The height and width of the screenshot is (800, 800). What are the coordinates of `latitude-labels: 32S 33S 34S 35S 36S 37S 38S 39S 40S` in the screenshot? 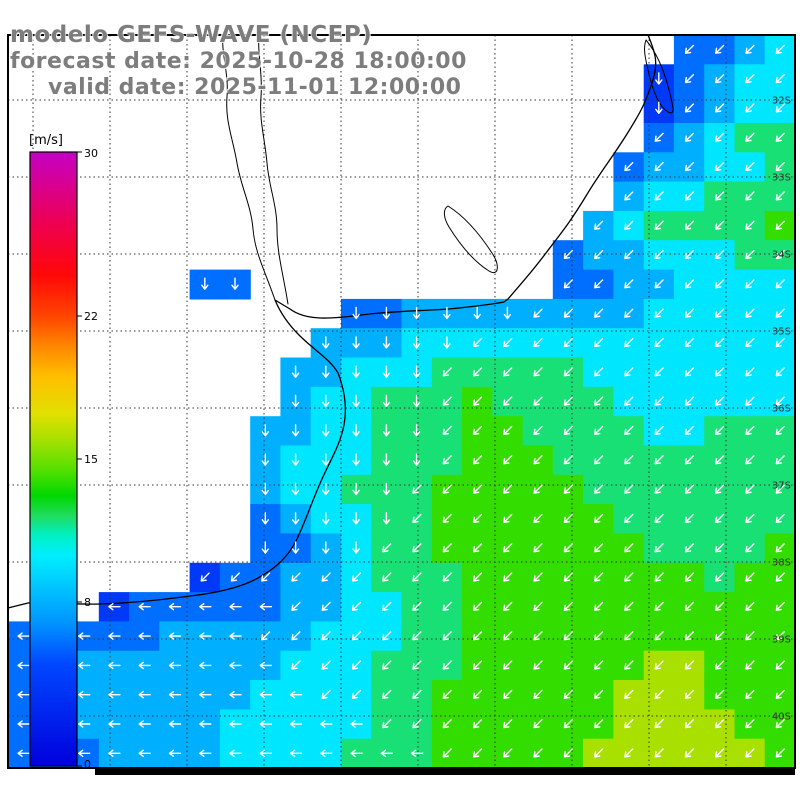 It's located at (781, 409).